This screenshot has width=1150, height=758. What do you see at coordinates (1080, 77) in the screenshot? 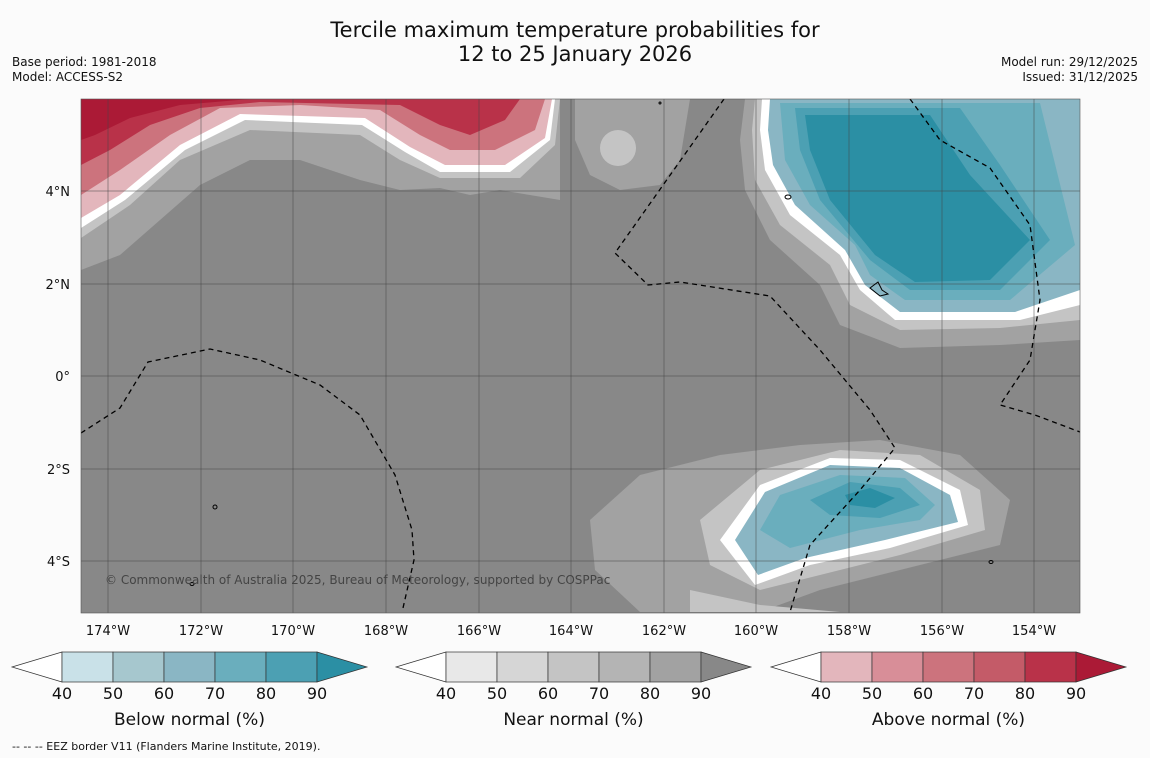
I see `issued-date: Issued: 31/12/2025` at bounding box center [1080, 77].